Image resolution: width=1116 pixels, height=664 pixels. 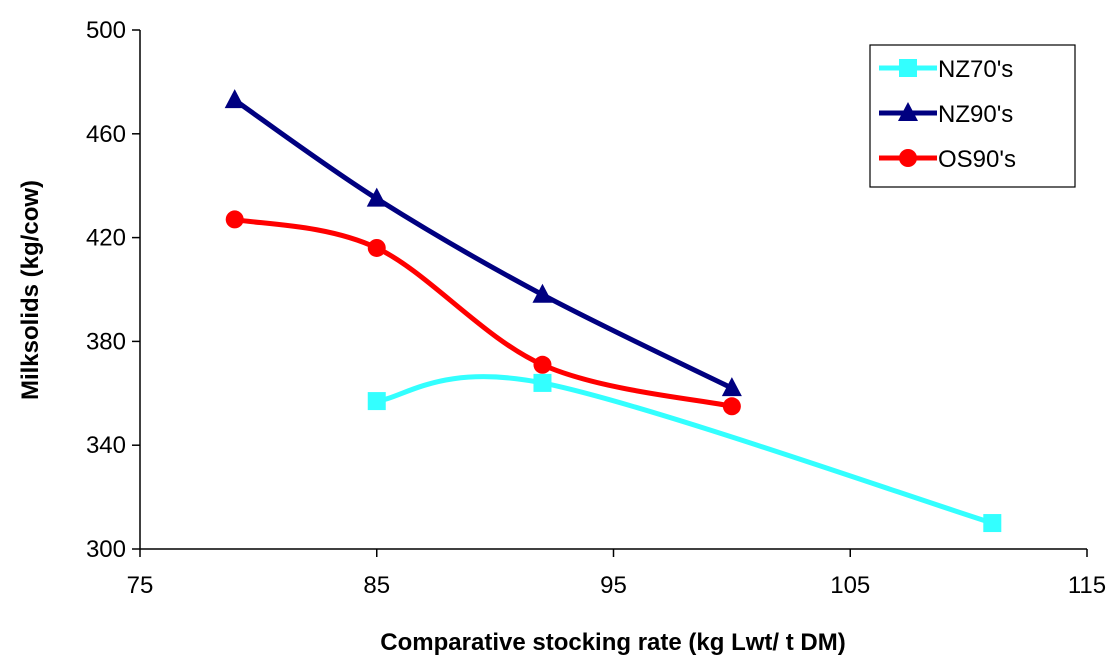 I want to click on legend-label: NZ90's, so click(x=975, y=114).